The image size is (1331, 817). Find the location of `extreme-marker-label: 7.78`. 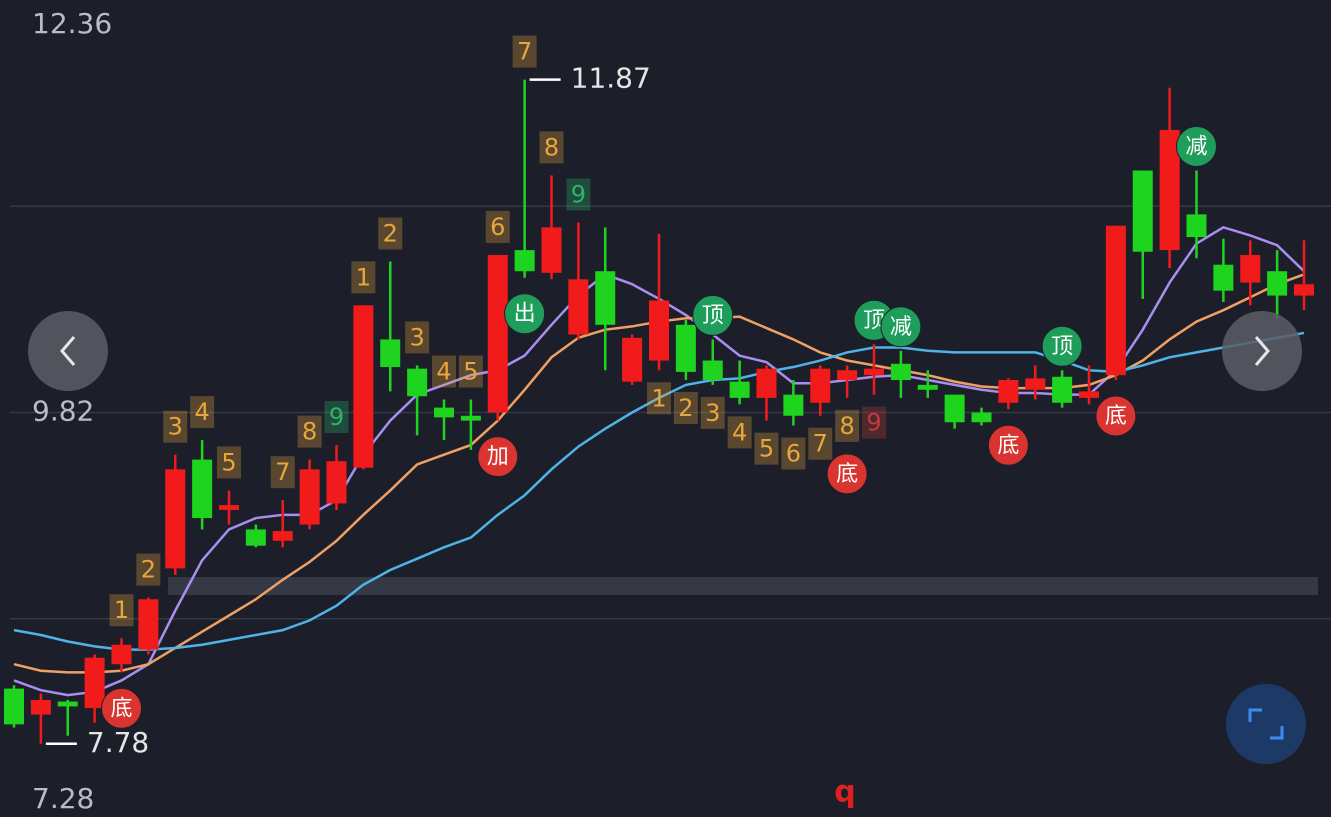

extreme-marker-label: 7.78 is located at coordinates (118, 742).